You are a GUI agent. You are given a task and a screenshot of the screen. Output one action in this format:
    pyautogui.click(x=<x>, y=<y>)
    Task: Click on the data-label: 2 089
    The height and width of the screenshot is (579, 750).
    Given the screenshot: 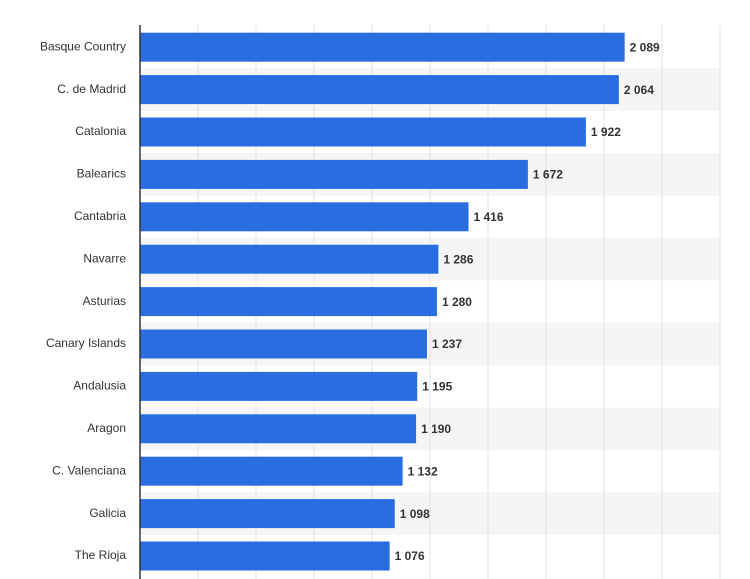 What is the action you would take?
    pyautogui.click(x=645, y=47)
    